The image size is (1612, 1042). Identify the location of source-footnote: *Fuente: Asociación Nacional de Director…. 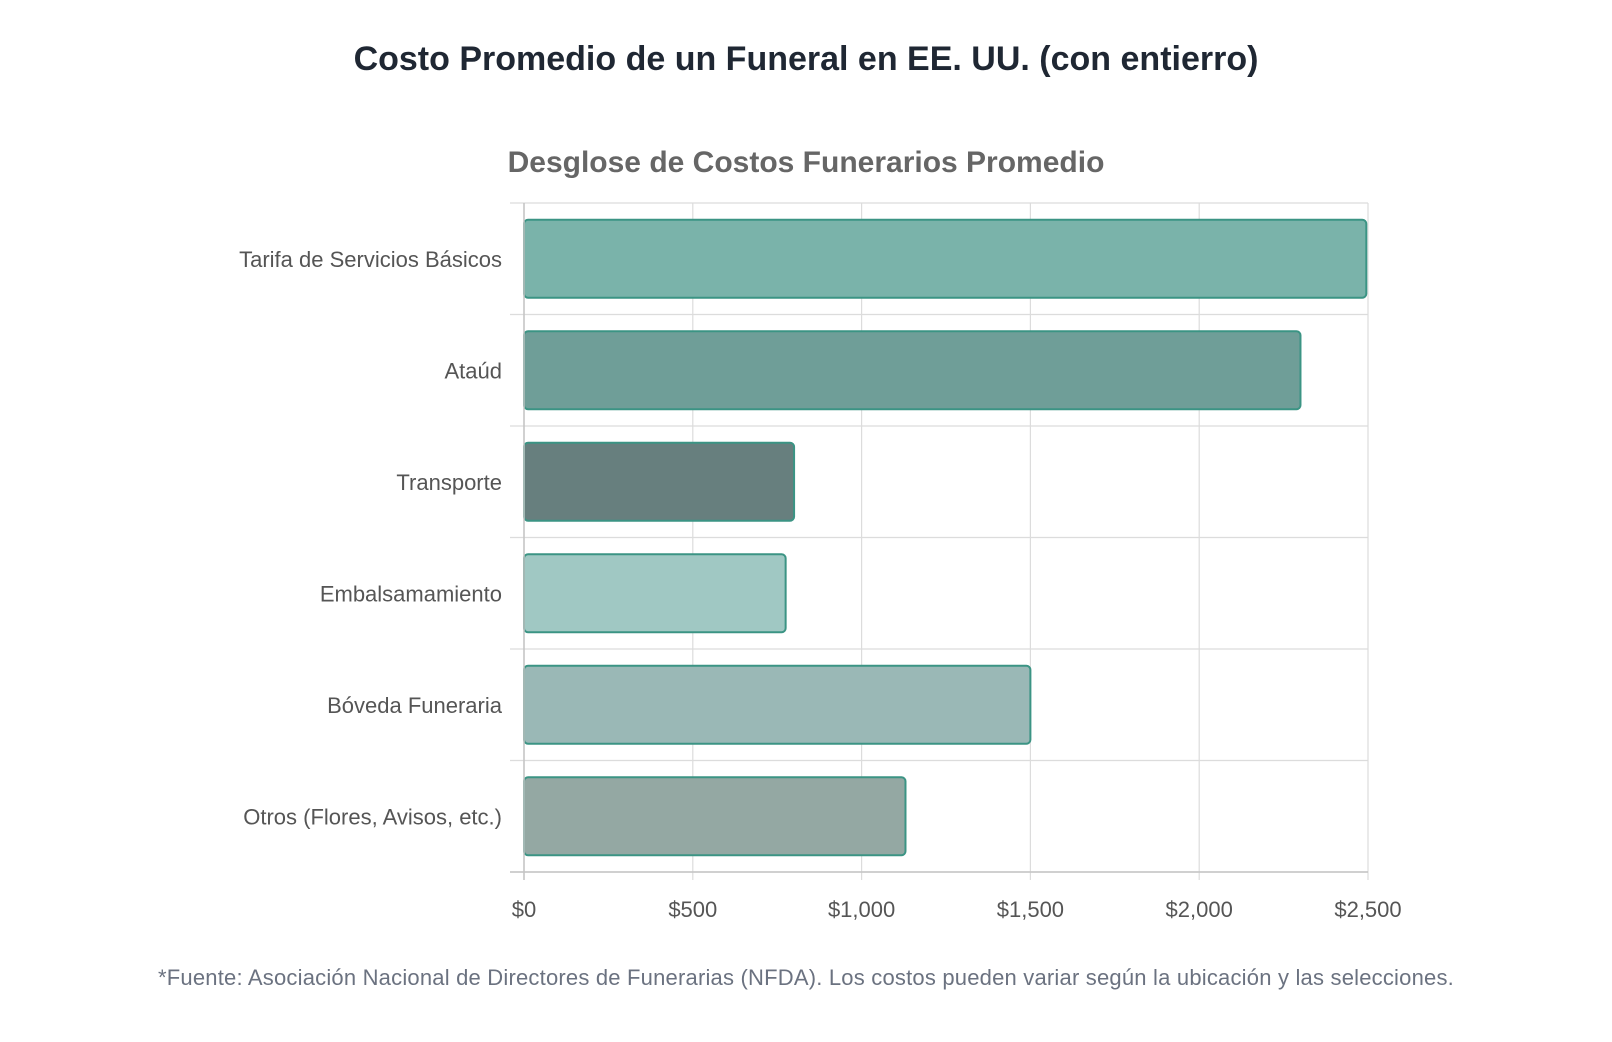
(806, 977).